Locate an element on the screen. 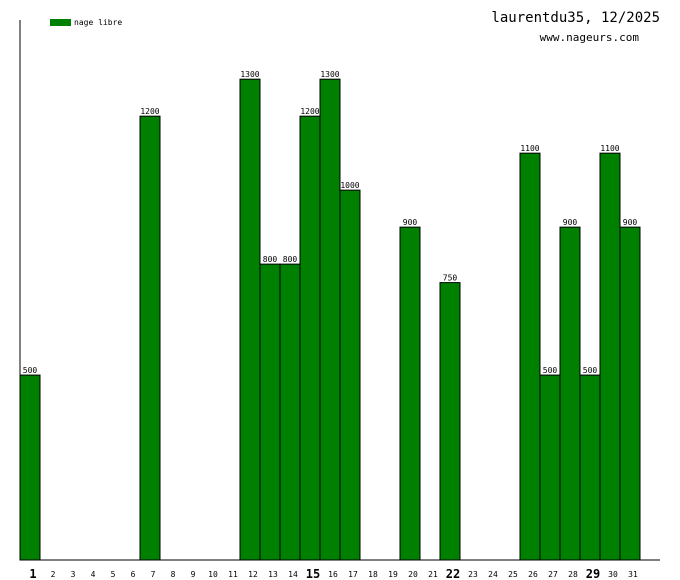  chart-title: laurentdu35, 12/2025 is located at coordinates (575, 18).